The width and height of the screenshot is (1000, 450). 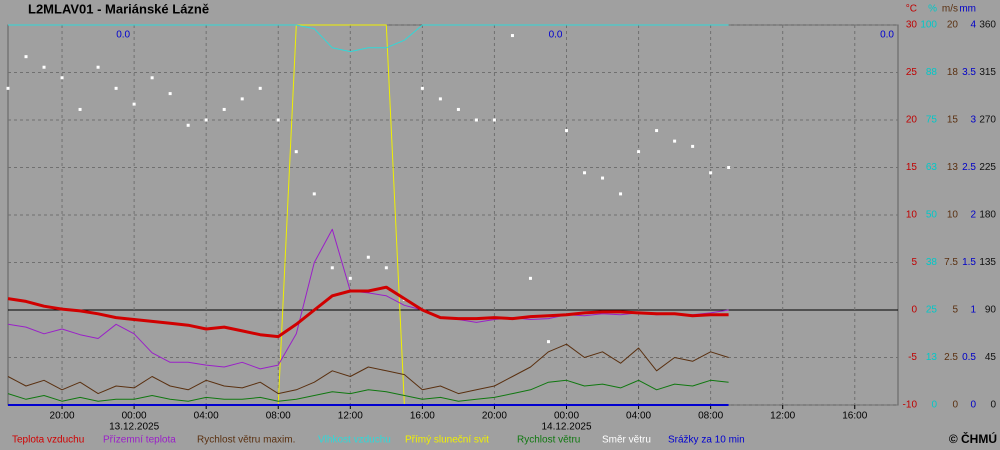 What do you see at coordinates (911, 9) in the screenshot?
I see `axis-unit: °C` at bounding box center [911, 9].